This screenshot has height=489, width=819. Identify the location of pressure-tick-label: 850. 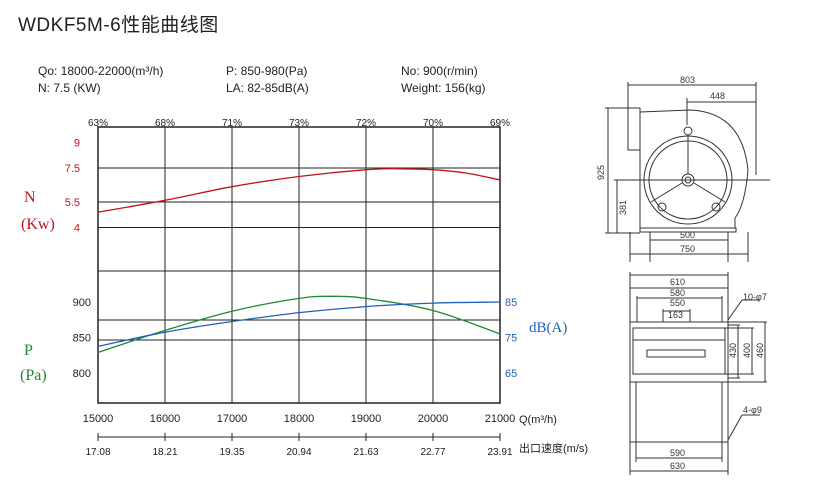
(82, 339).